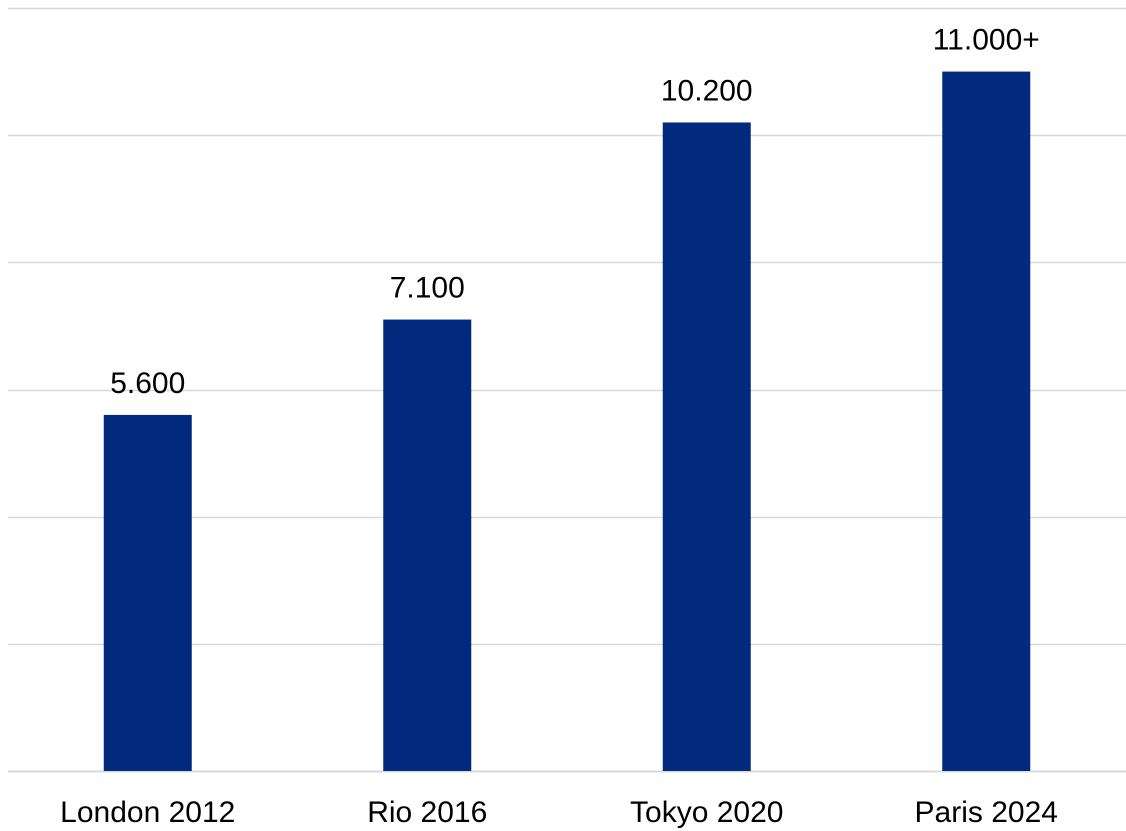  Describe the element at coordinates (986, 812) in the screenshot. I see `x-tick-label: Paris 2024` at that location.